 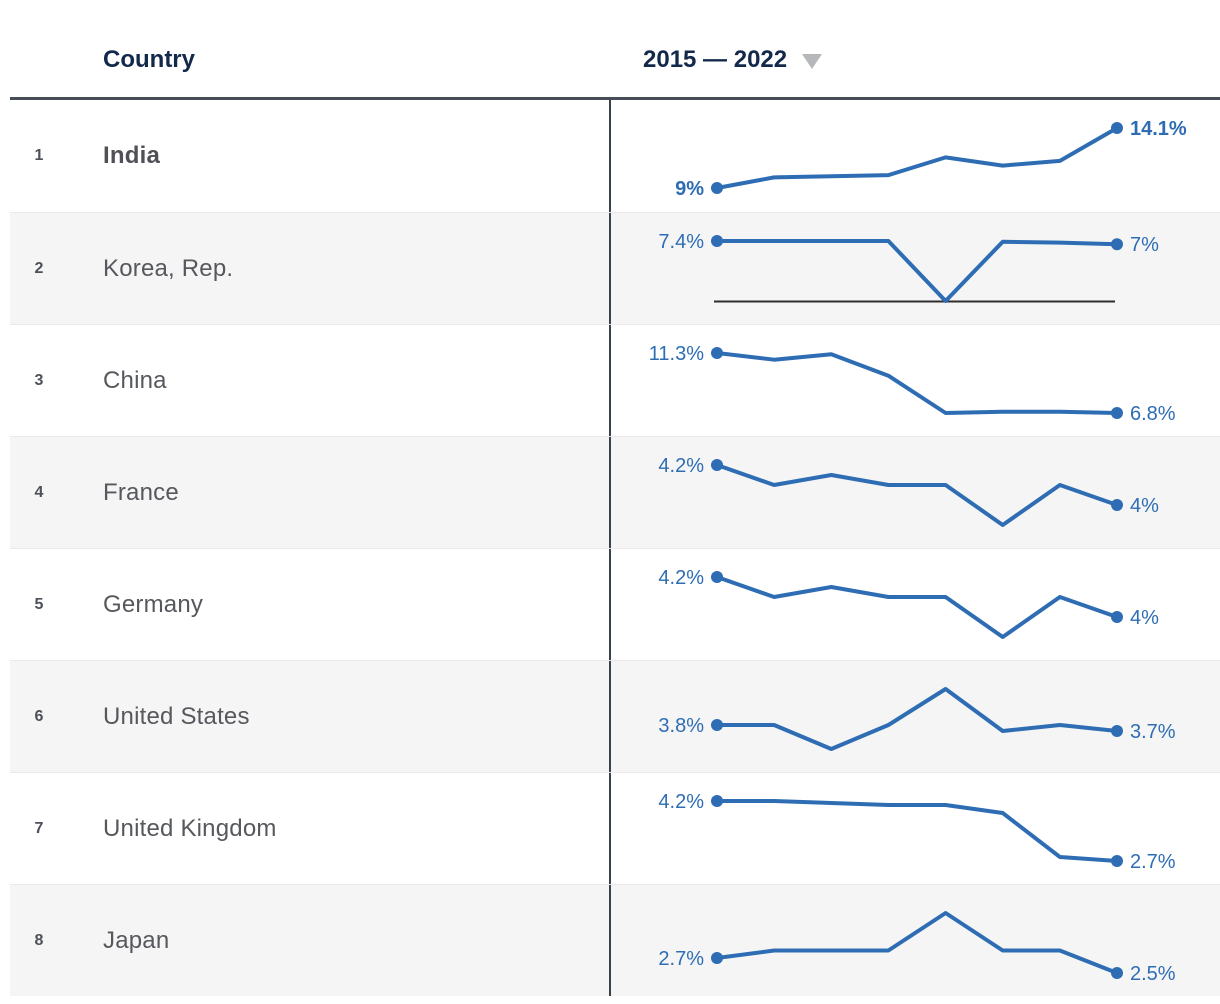 I want to click on end-value-label: 3.7%, so click(x=1153, y=732).